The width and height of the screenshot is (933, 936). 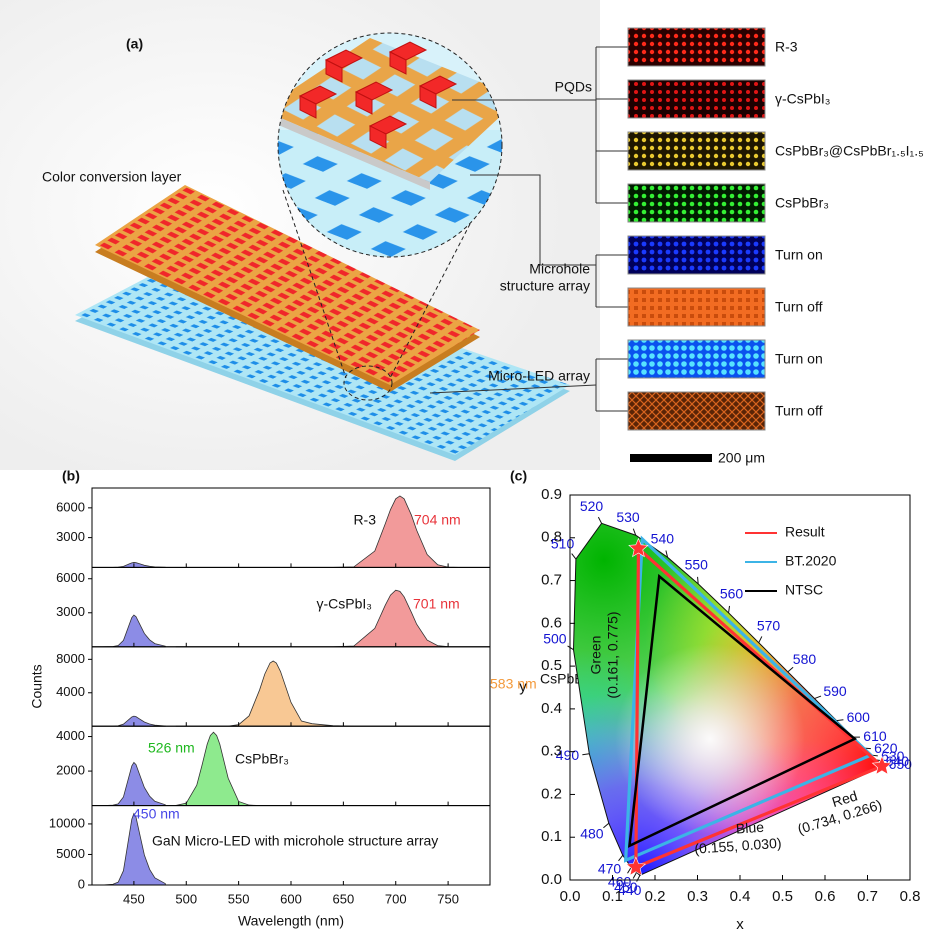 What do you see at coordinates (291, 766) in the screenshot?
I see `subplot-frame` at bounding box center [291, 766].